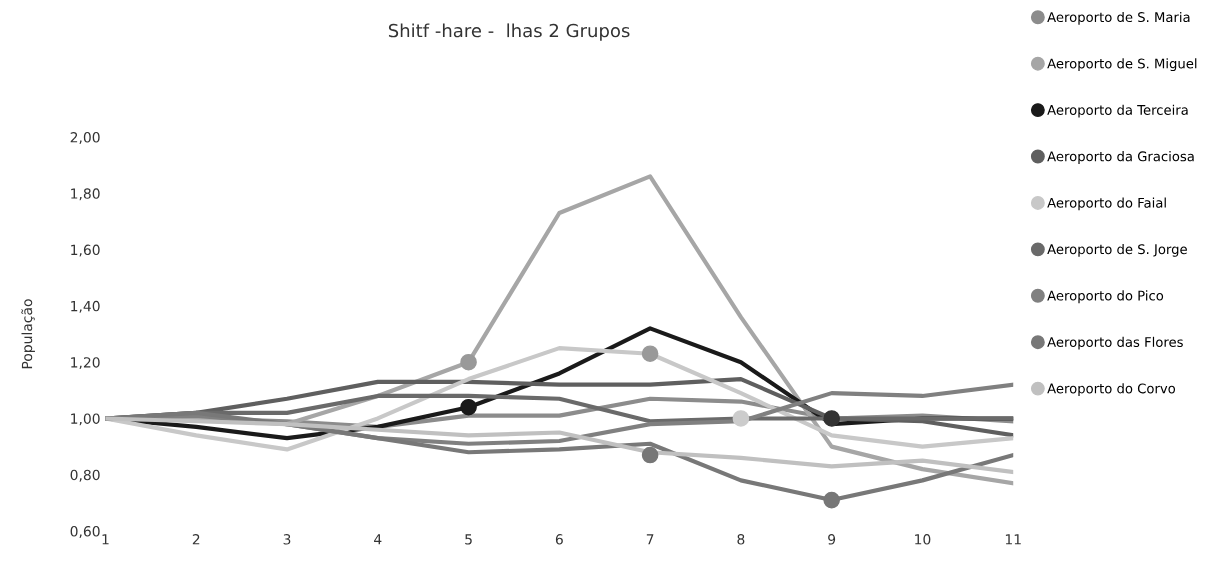 The height and width of the screenshot is (571, 1212). What do you see at coordinates (105, 539) in the screenshot?
I see `x-tick-label: 1` at bounding box center [105, 539].